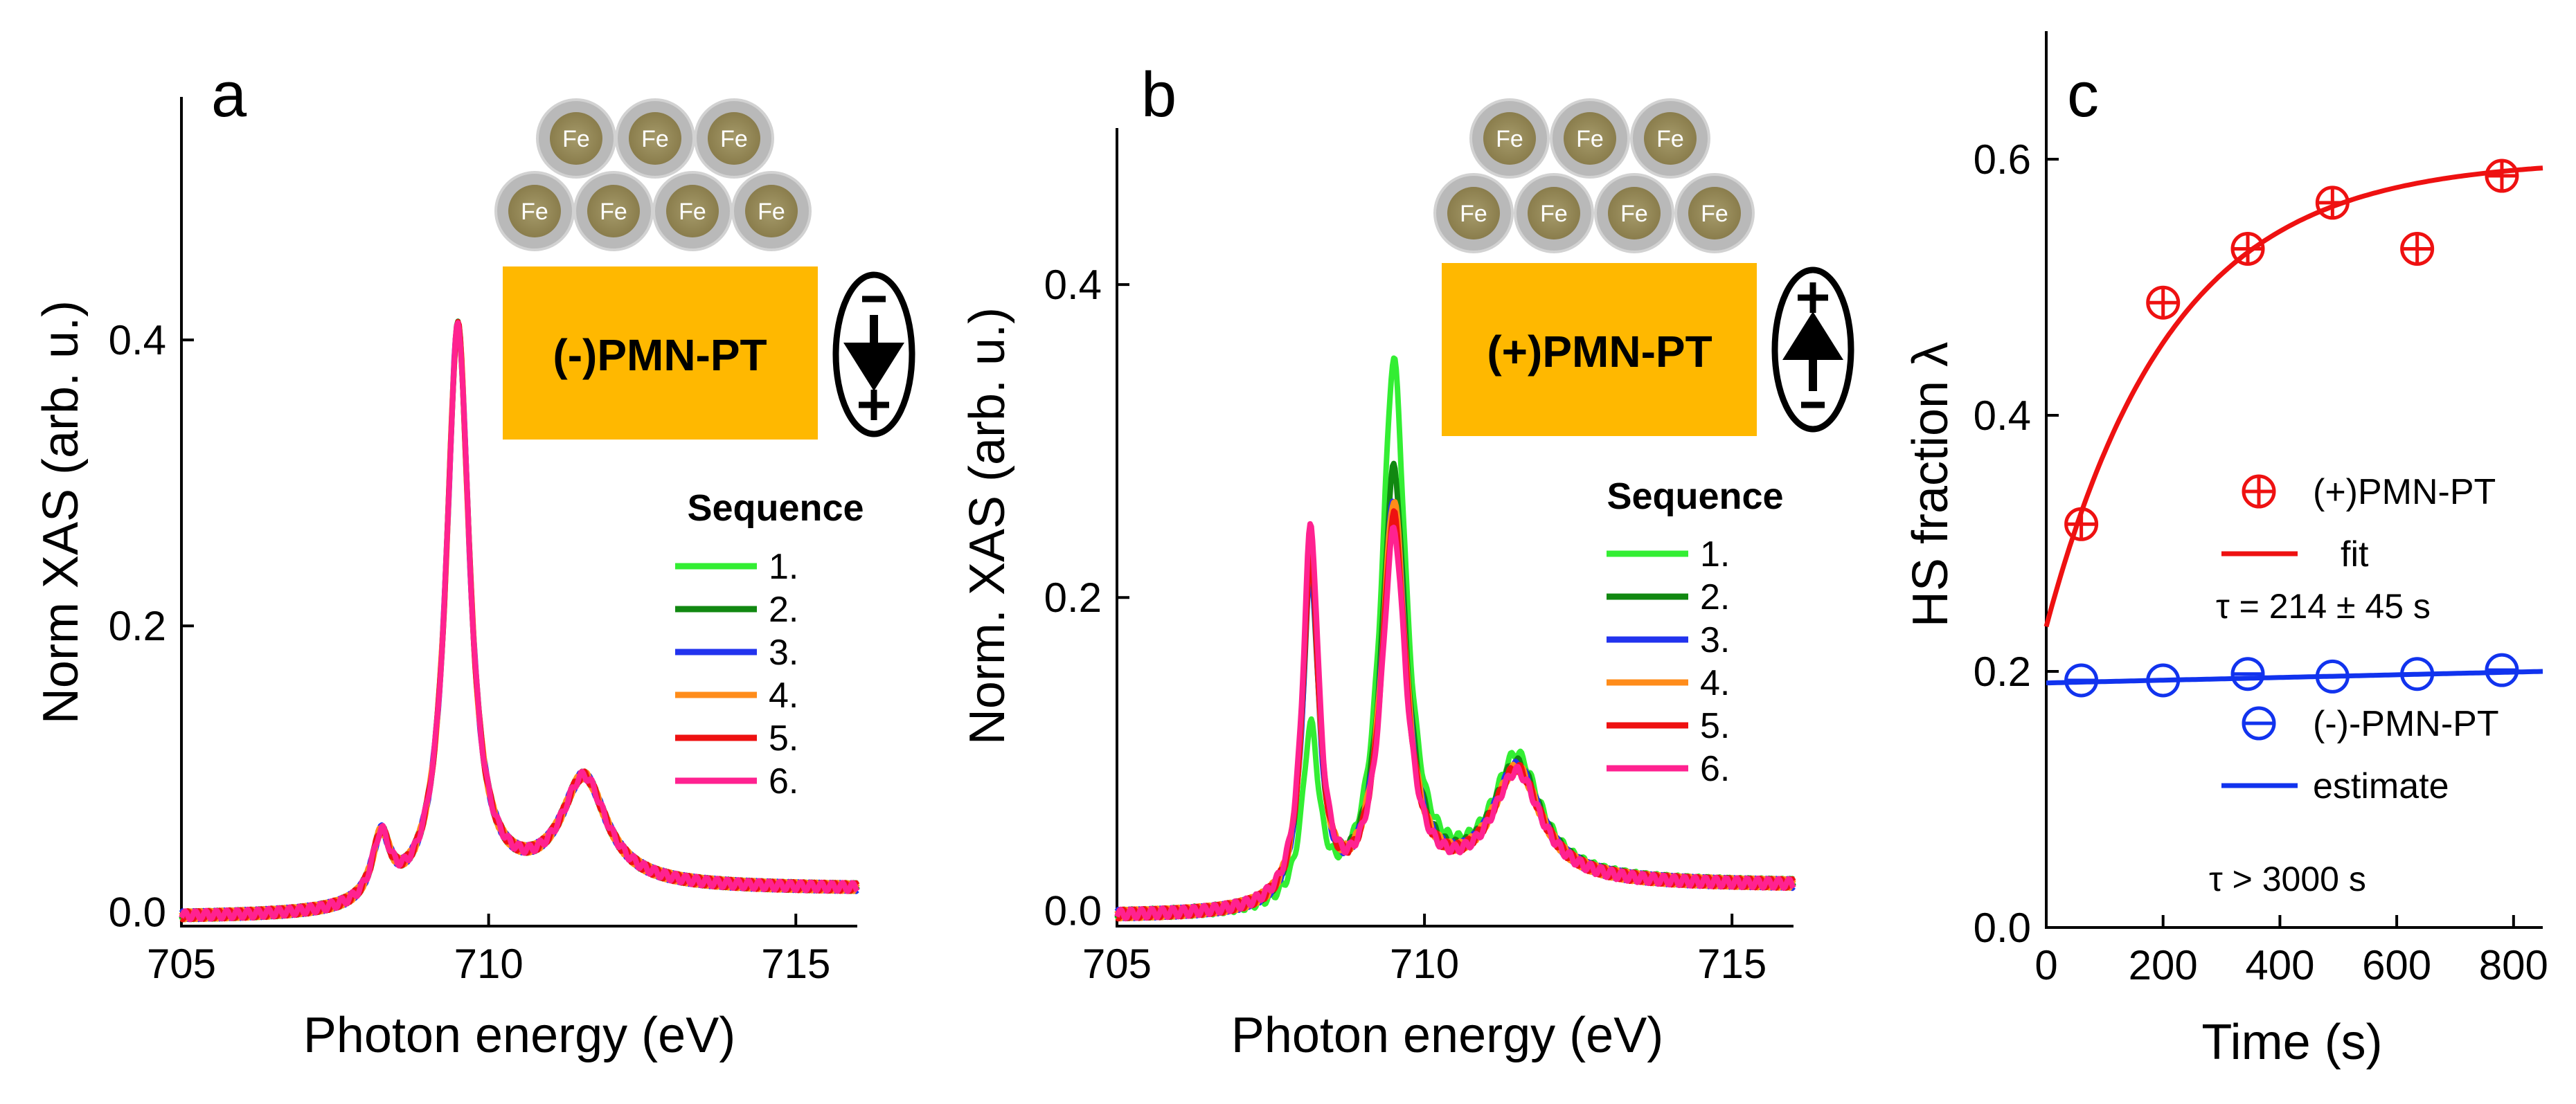 This screenshot has width=2576, height=1104. What do you see at coordinates (2404, 492) in the screenshot?
I see `legend-label-positive: (+)PMN-PT` at bounding box center [2404, 492].